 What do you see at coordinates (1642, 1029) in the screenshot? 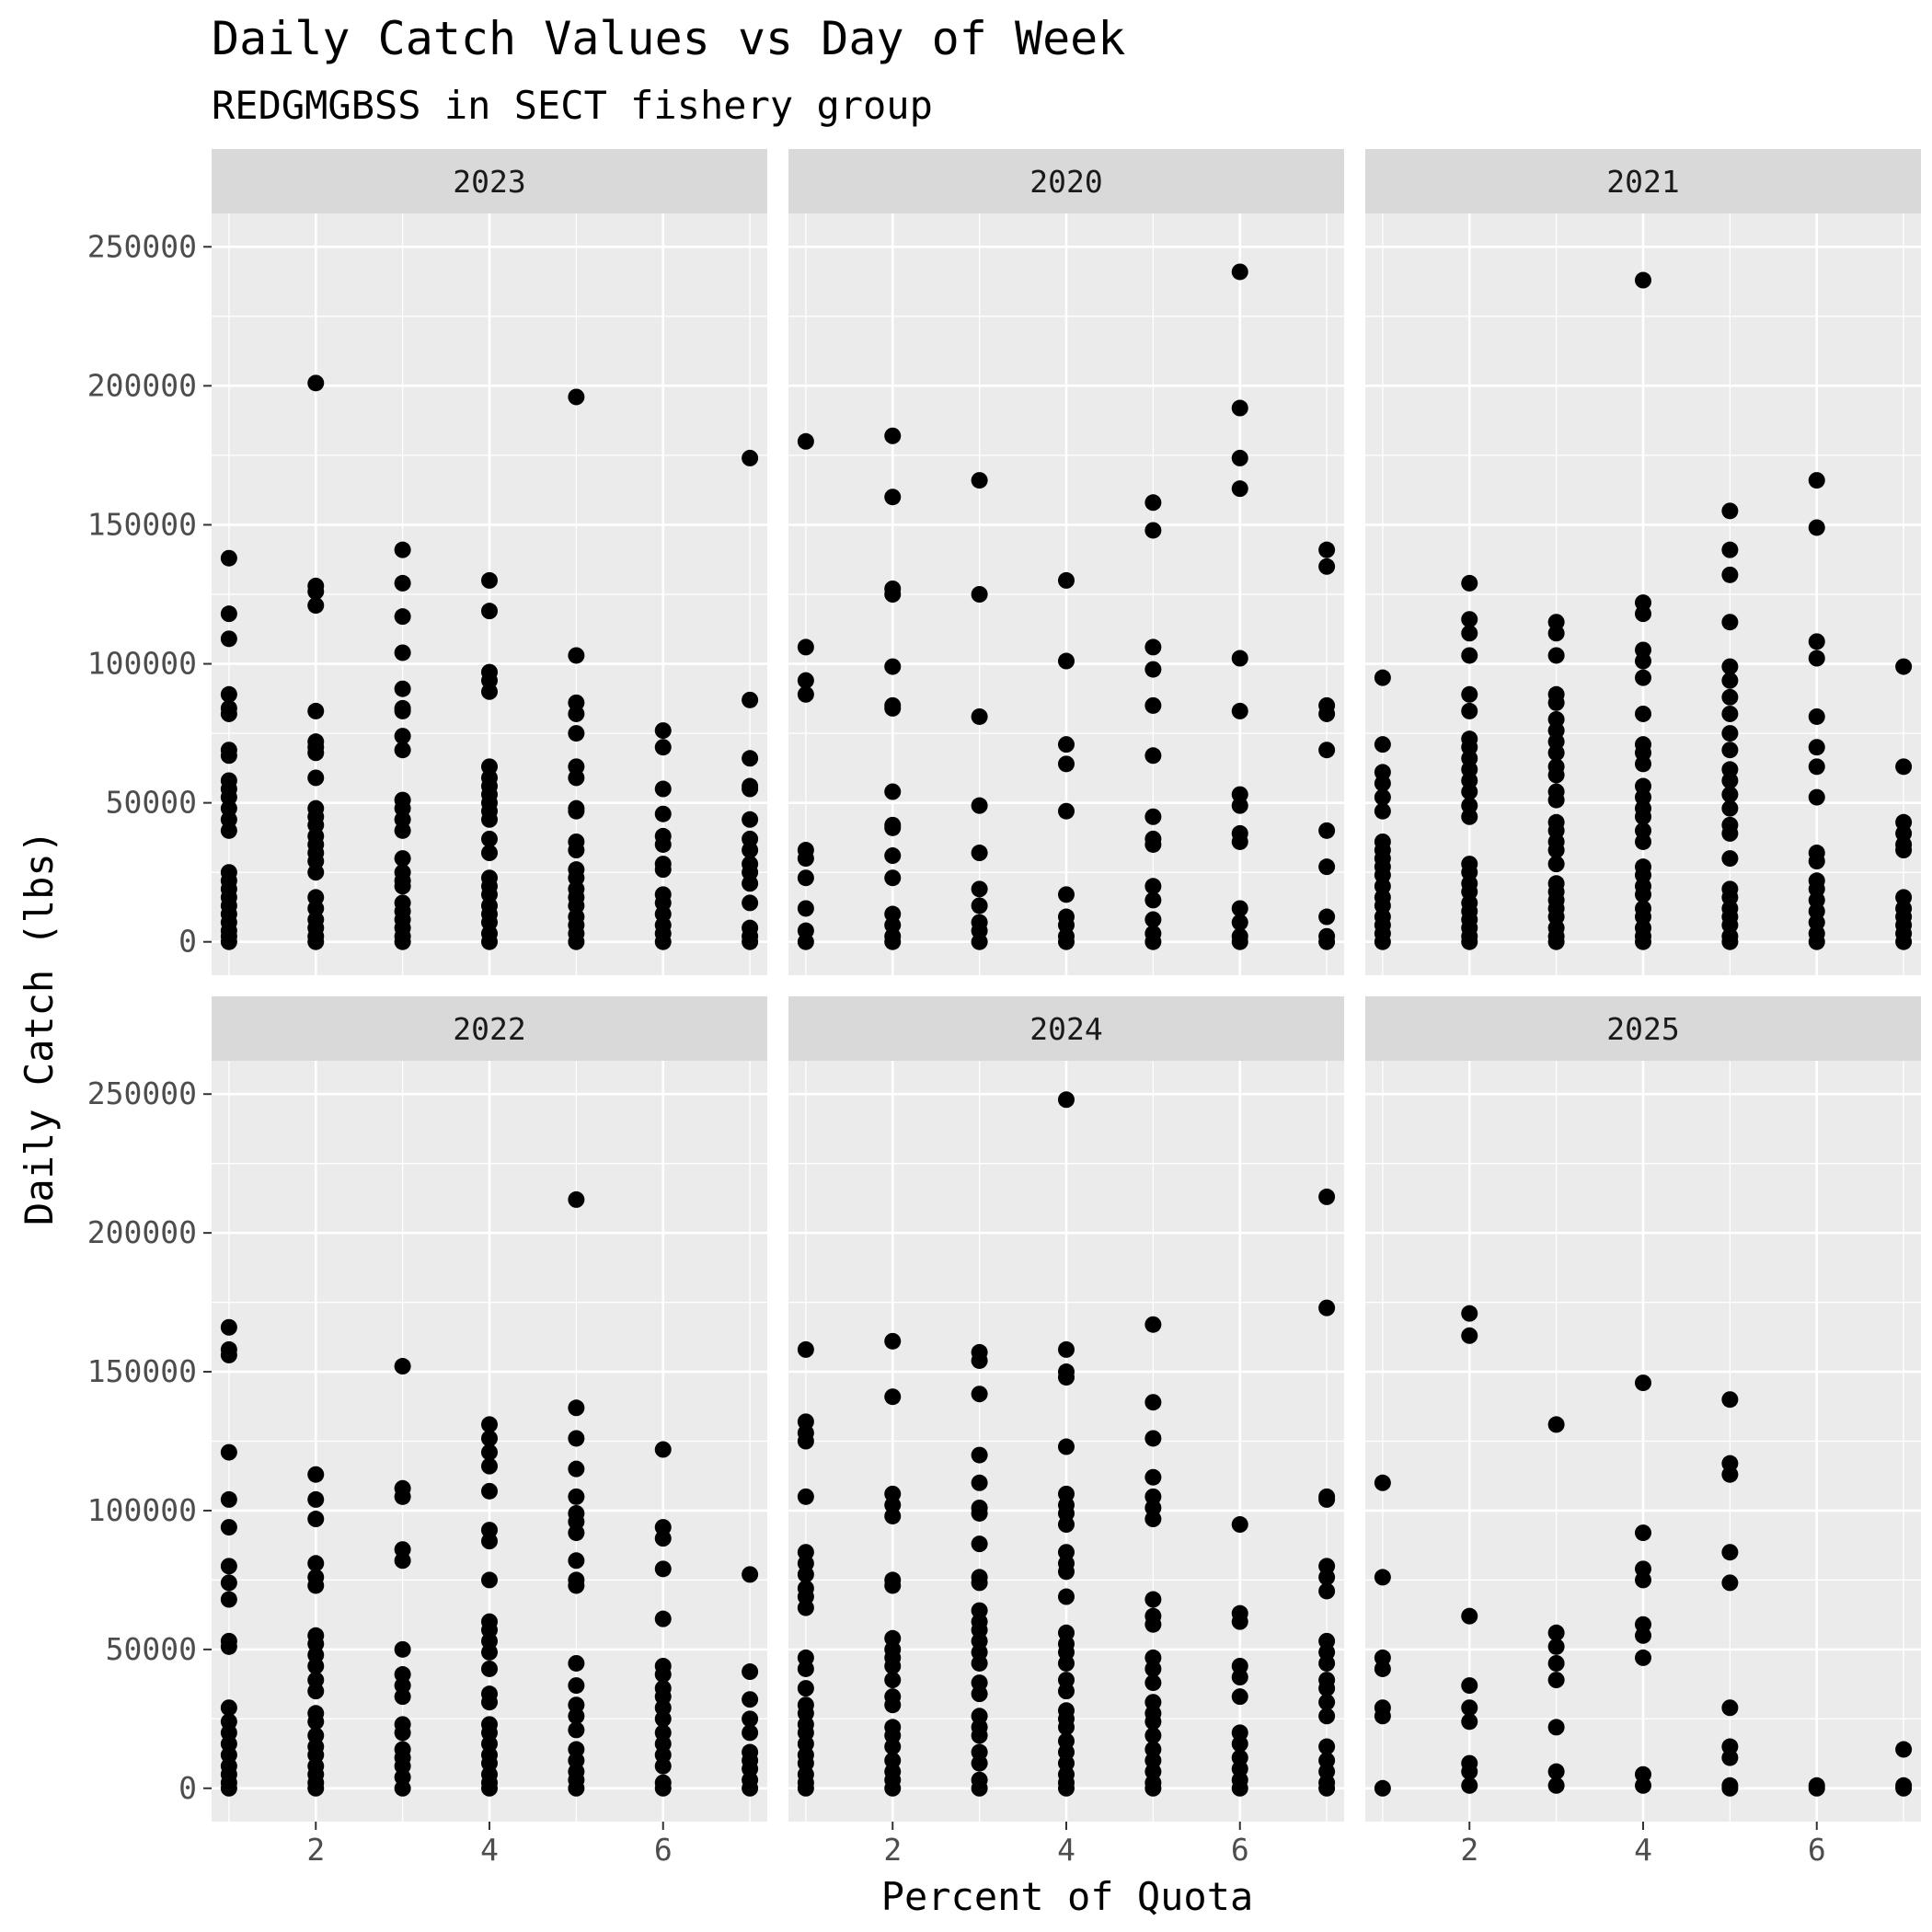
I see `facet-strip-label: 2025` at bounding box center [1642, 1029].